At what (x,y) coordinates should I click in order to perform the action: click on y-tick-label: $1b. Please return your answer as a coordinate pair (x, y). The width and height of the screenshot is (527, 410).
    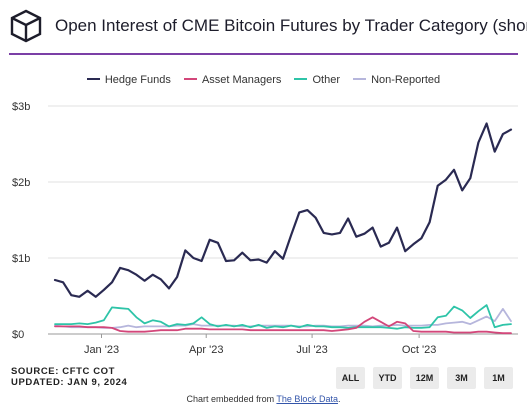
    Looking at the image, I should click on (21, 259).